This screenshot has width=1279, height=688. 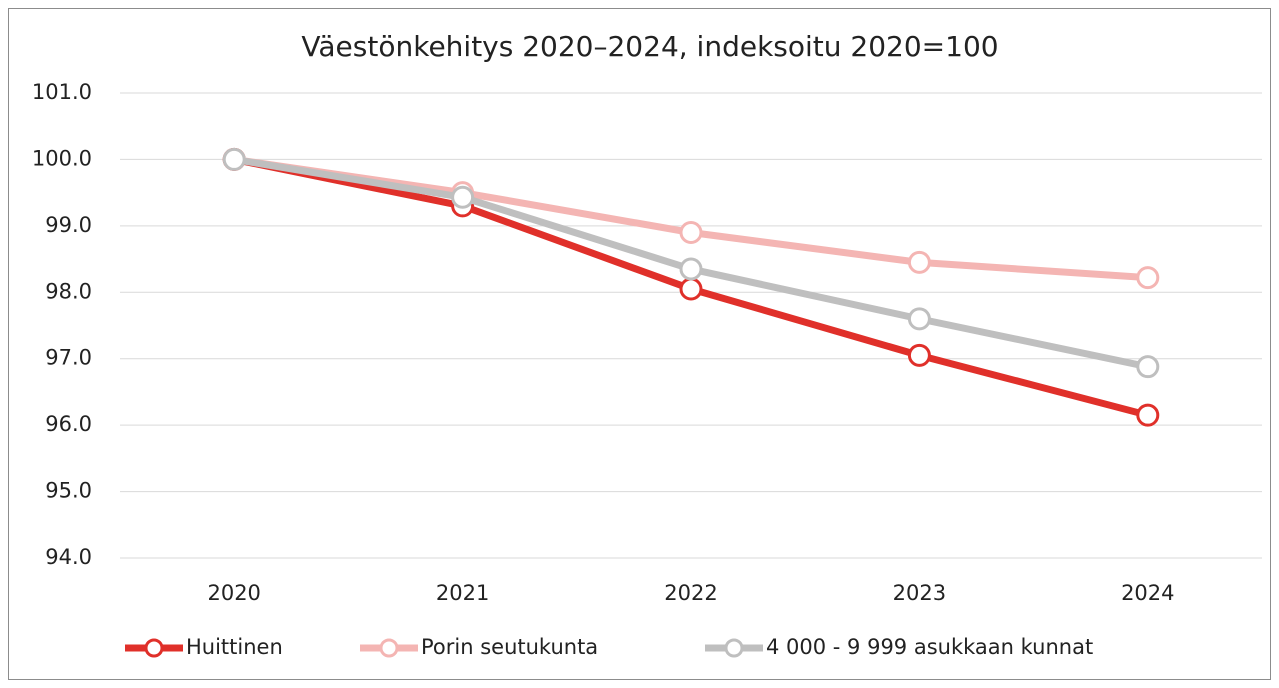 What do you see at coordinates (68, 557) in the screenshot?
I see `y-tick-label: 94.0` at bounding box center [68, 557].